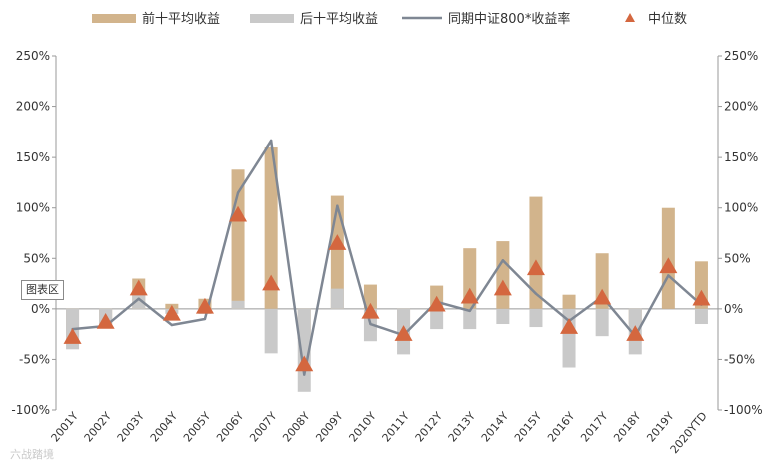  What do you see at coordinates (230, 426) in the screenshot?
I see `x-tick-label: 2006Y` at bounding box center [230, 426].